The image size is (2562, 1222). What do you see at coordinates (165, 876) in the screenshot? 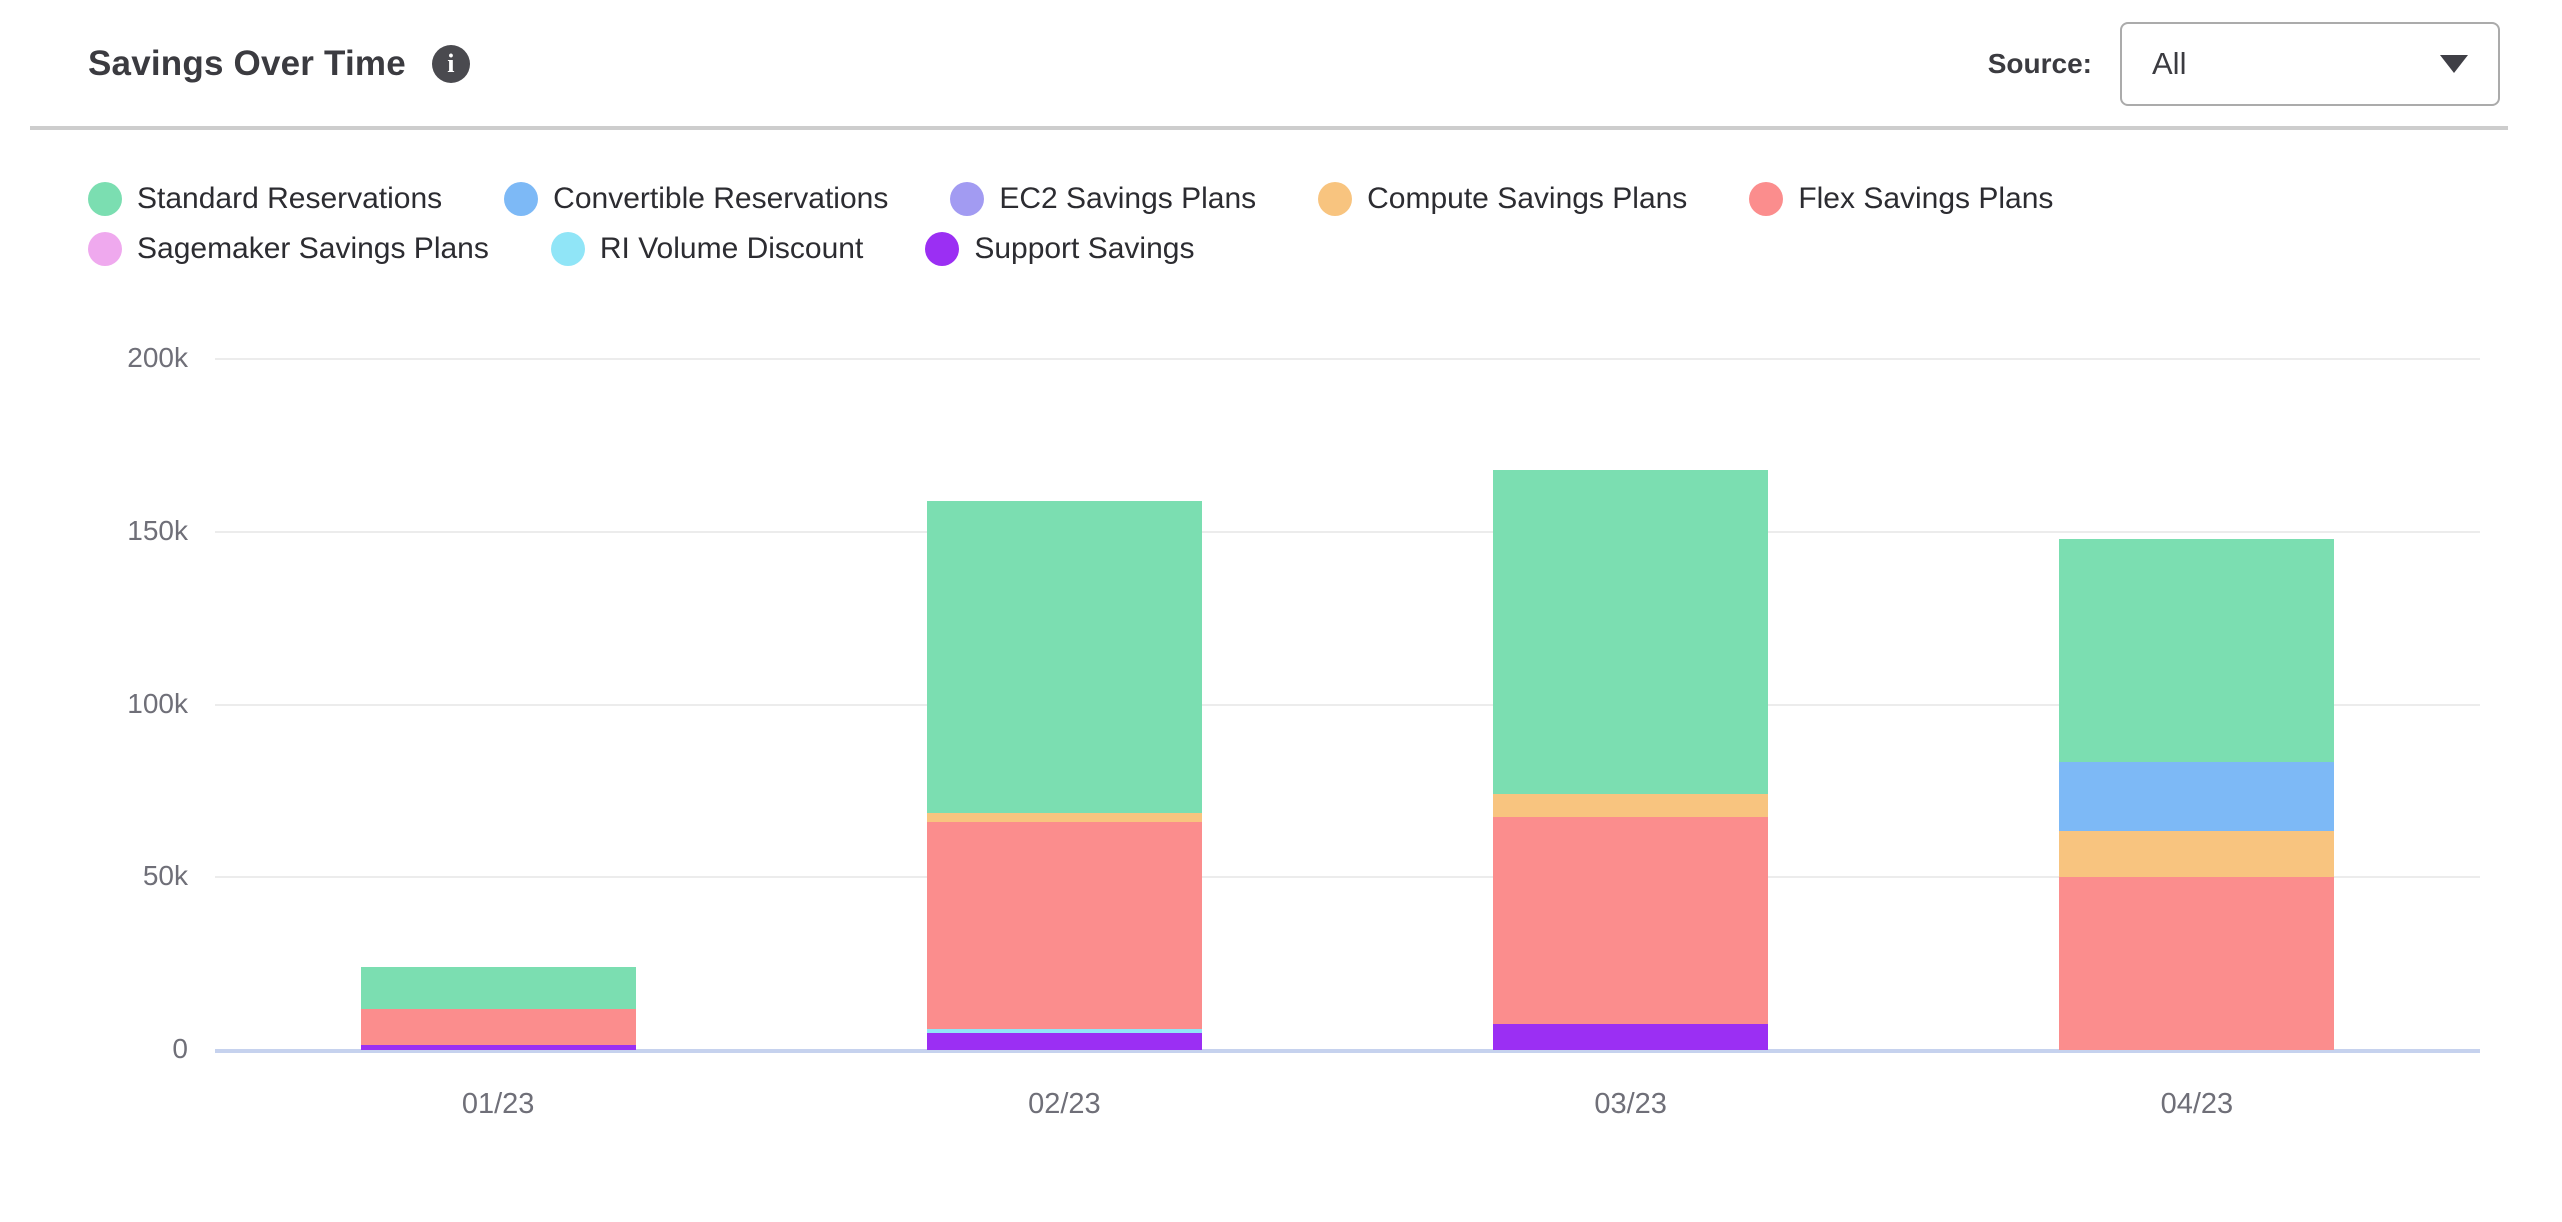
I see `y-axis-tick-label: 50k` at bounding box center [165, 876].